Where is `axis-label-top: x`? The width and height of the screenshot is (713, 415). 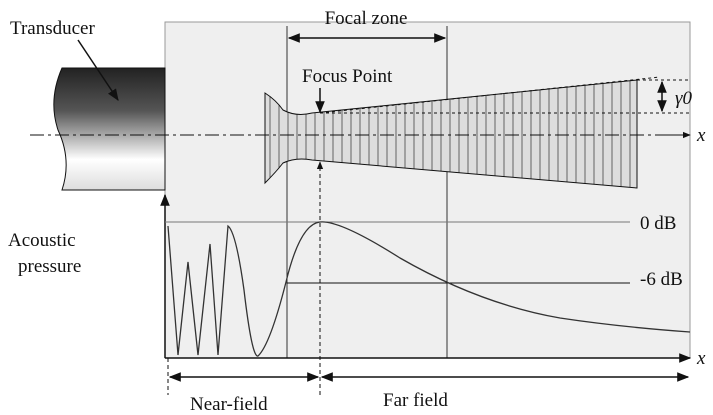 axis-label-top: x is located at coordinates (701, 135).